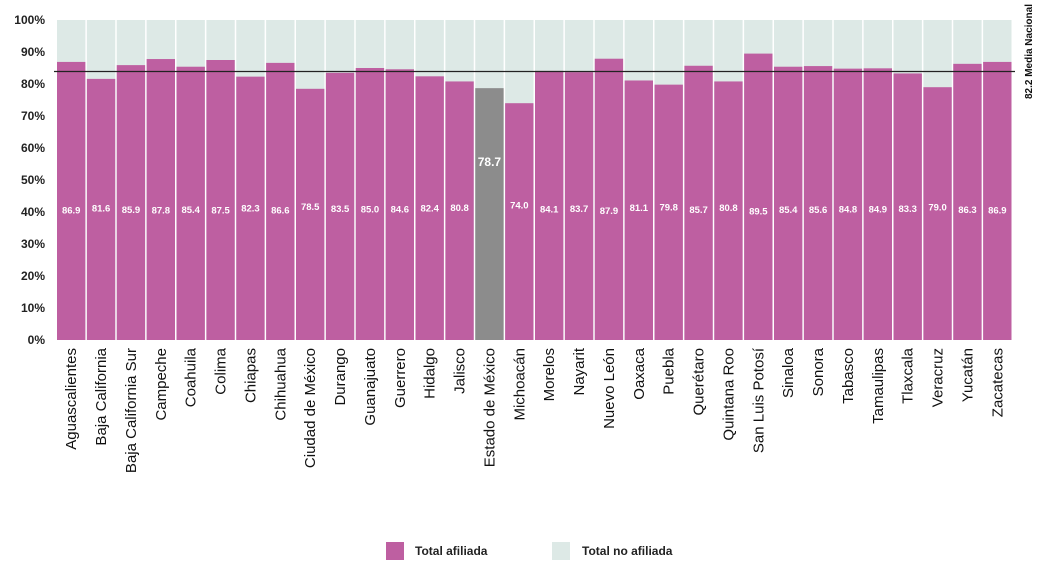  What do you see at coordinates (370, 210) in the screenshot?
I see `bar-value-label: 85.0` at bounding box center [370, 210].